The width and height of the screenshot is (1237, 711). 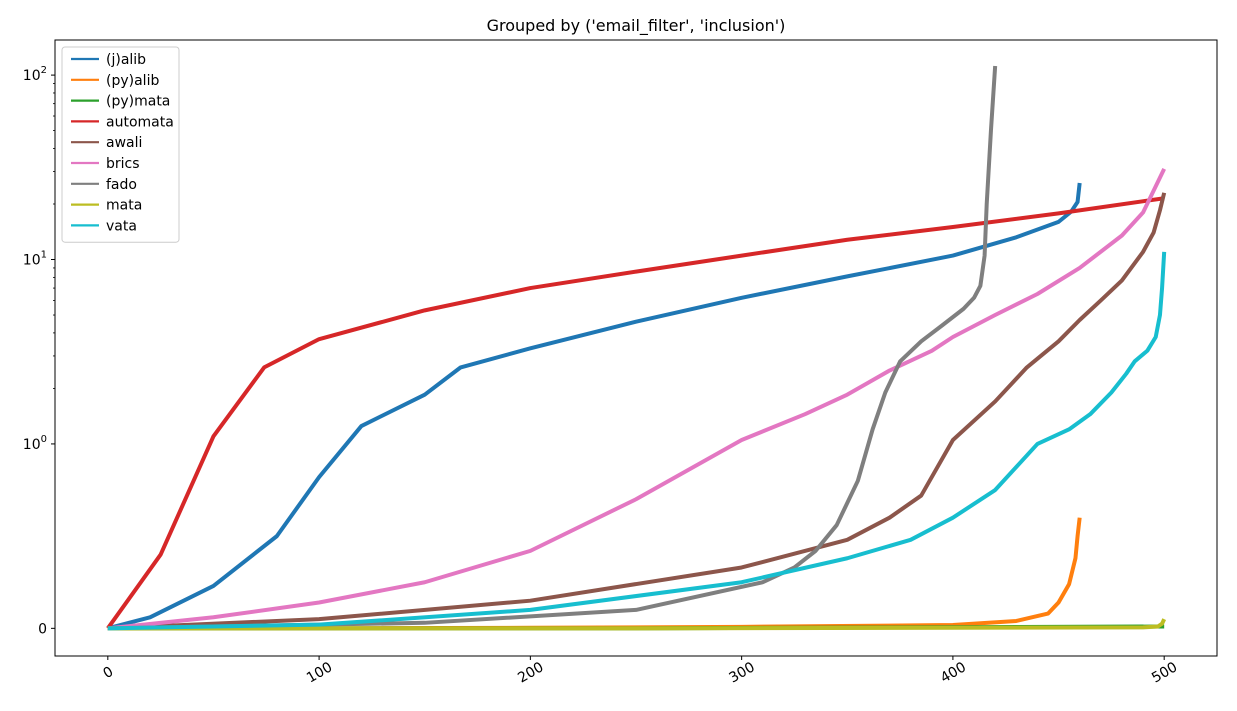 What do you see at coordinates (42, 629) in the screenshot?
I see `y-tick-label: 0` at bounding box center [42, 629].